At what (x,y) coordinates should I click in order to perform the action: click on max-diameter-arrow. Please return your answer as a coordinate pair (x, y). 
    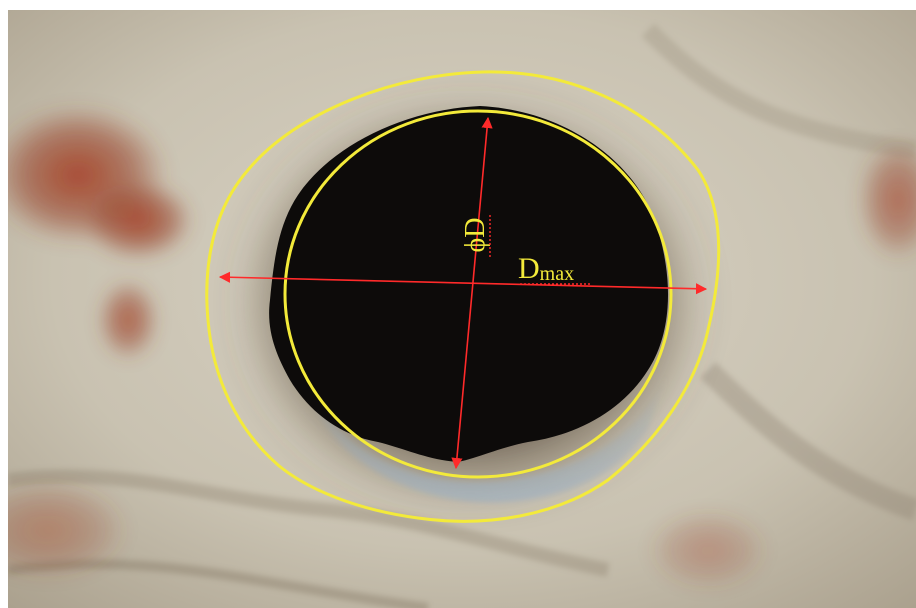
    Looking at the image, I should click on (463, 283).